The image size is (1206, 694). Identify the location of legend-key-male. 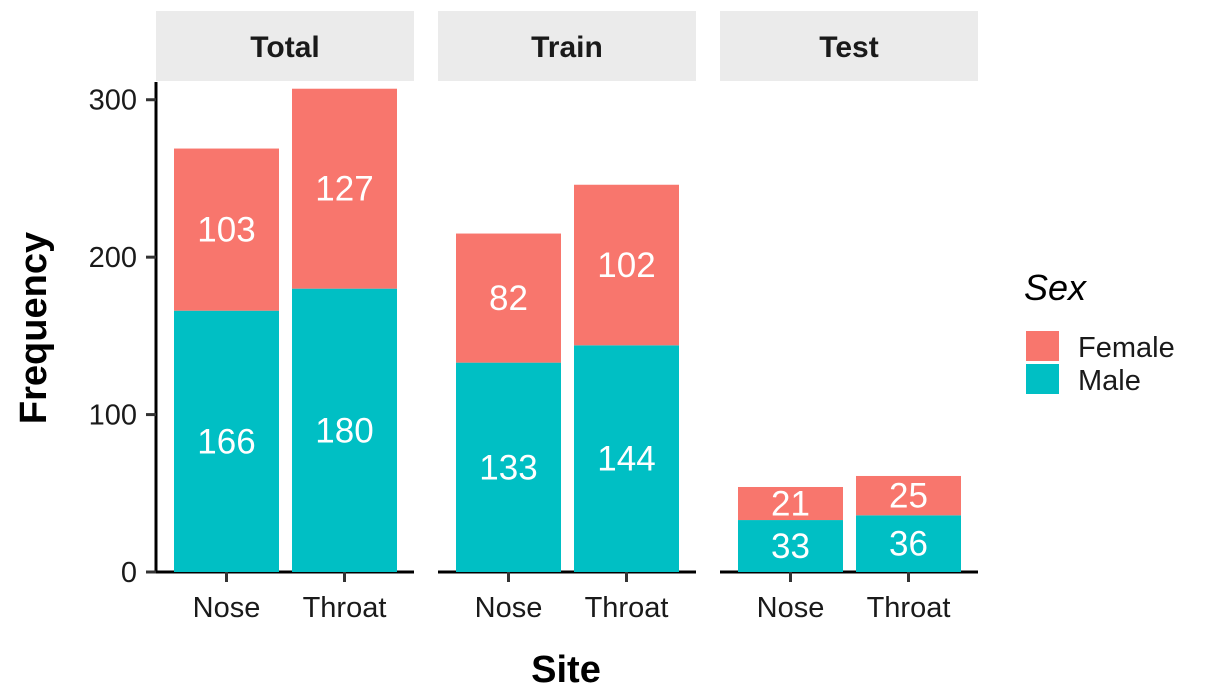
(1042, 379).